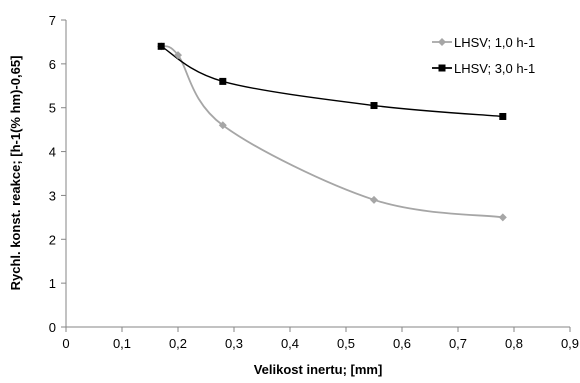  I want to click on legend-marker-square, so click(442, 68).